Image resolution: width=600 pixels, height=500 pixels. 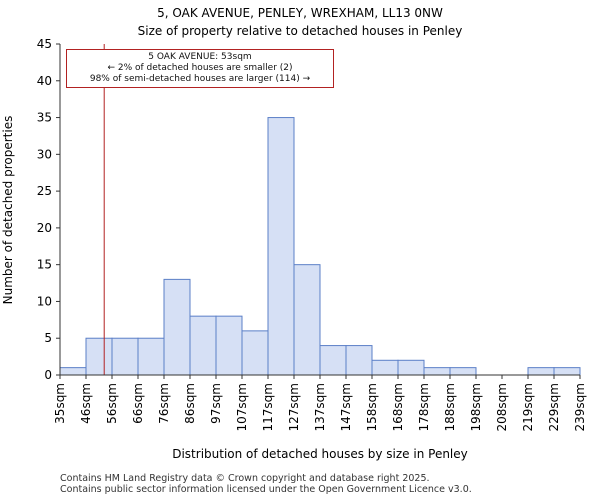 What do you see at coordinates (44, 191) in the screenshot?
I see `y-tick-label: 25` at bounding box center [44, 191].